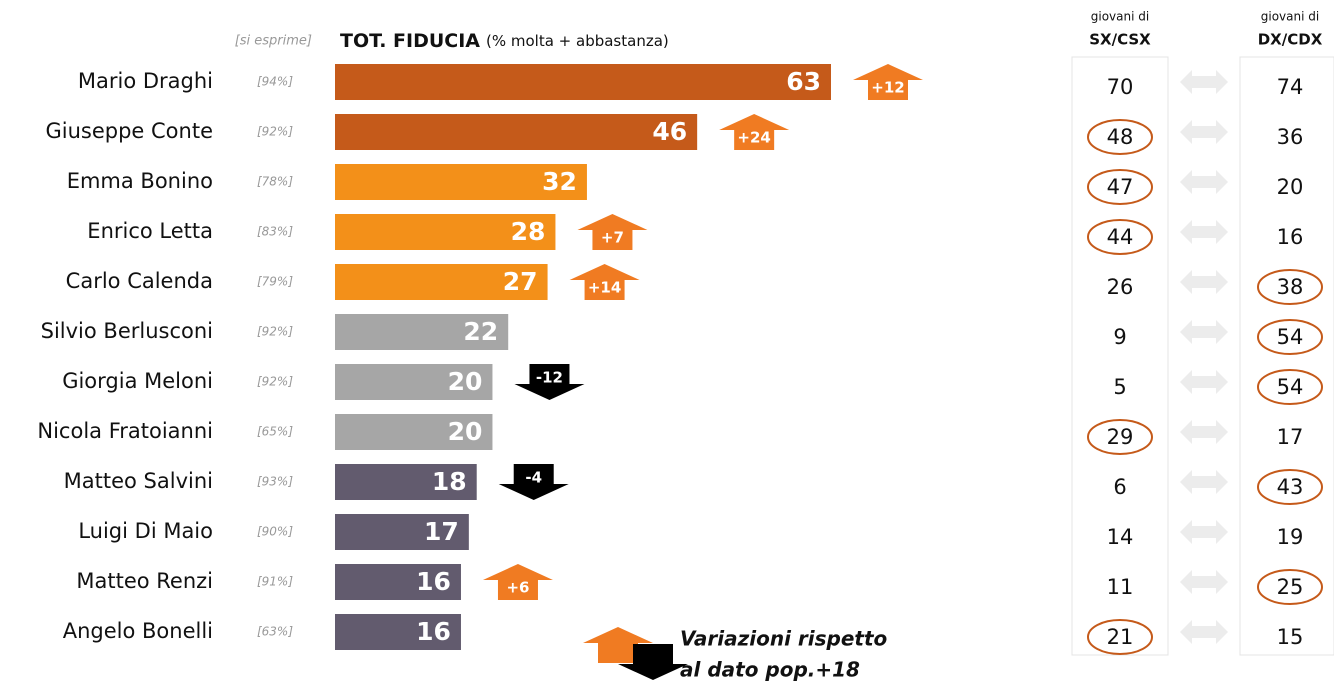 Image resolution: width=1334 pixels, height=683 pixels. Describe the element at coordinates (139, 281) in the screenshot. I see `category-label: Carlo Calenda` at that location.